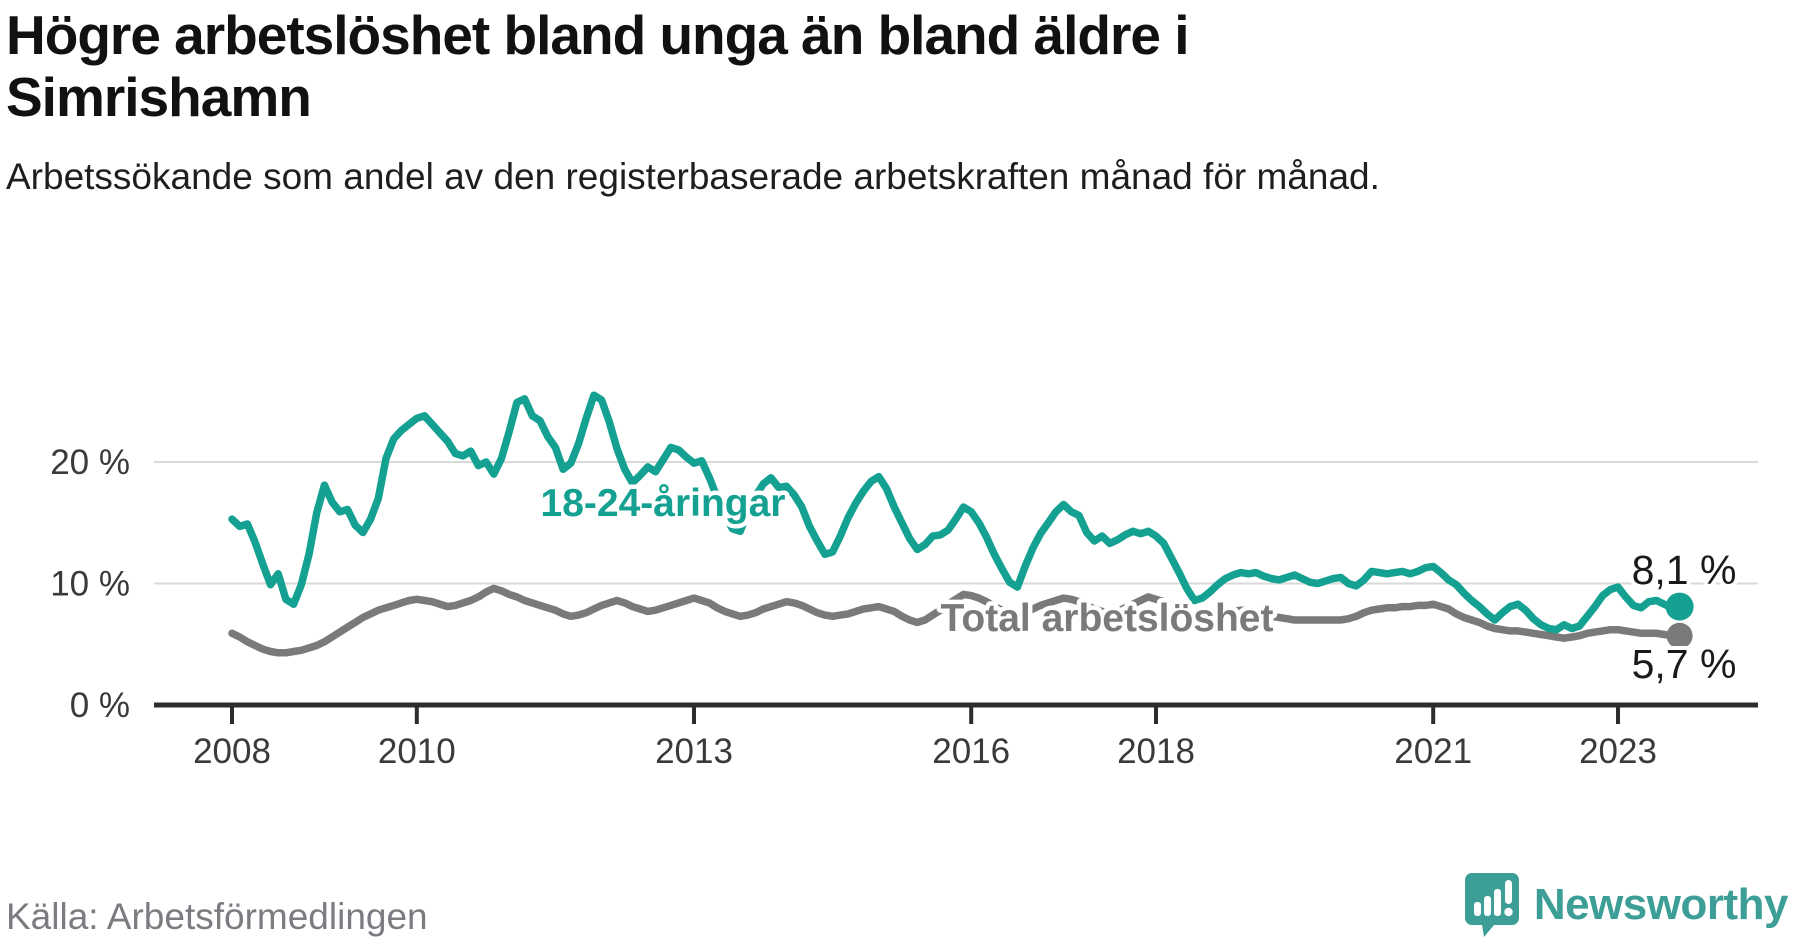 The image size is (1800, 948). I want to click on newsworthy-logo: Newsworthy, so click(1626, 905).